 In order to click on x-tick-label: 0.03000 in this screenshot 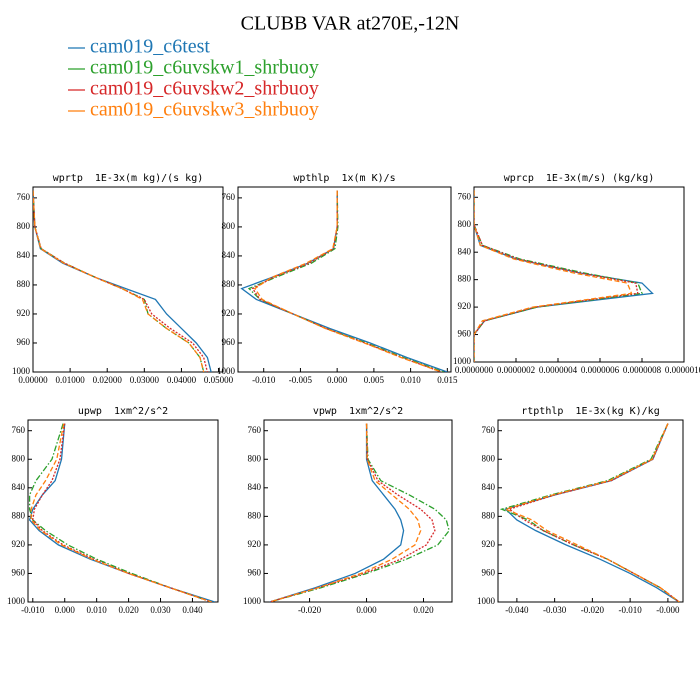, I will do `click(145, 380)`.